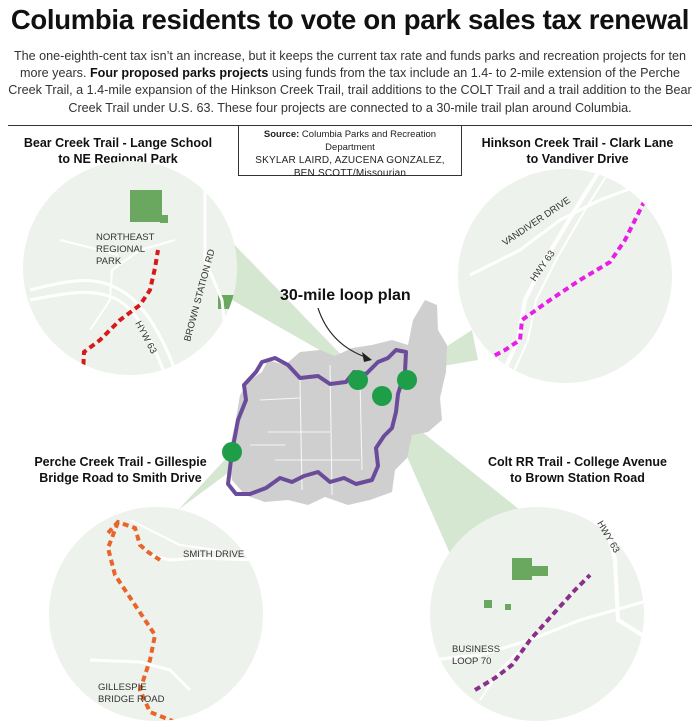 Image resolution: width=700 pixels, height=727 pixels. What do you see at coordinates (382, 396) in the screenshot?
I see `marker-colt-rr` at bounding box center [382, 396].